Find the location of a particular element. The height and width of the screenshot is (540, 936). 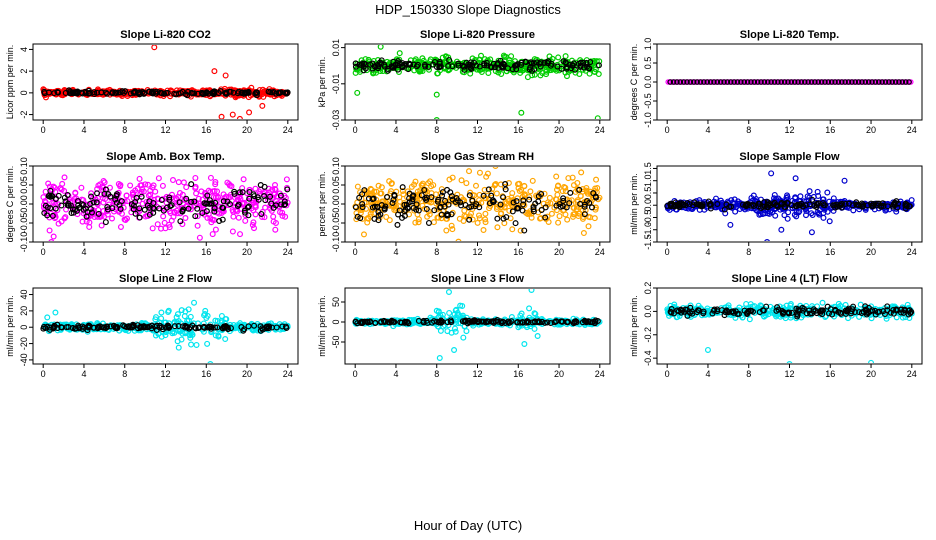

y-tick-label: 0 is located at coordinates (336, 321).